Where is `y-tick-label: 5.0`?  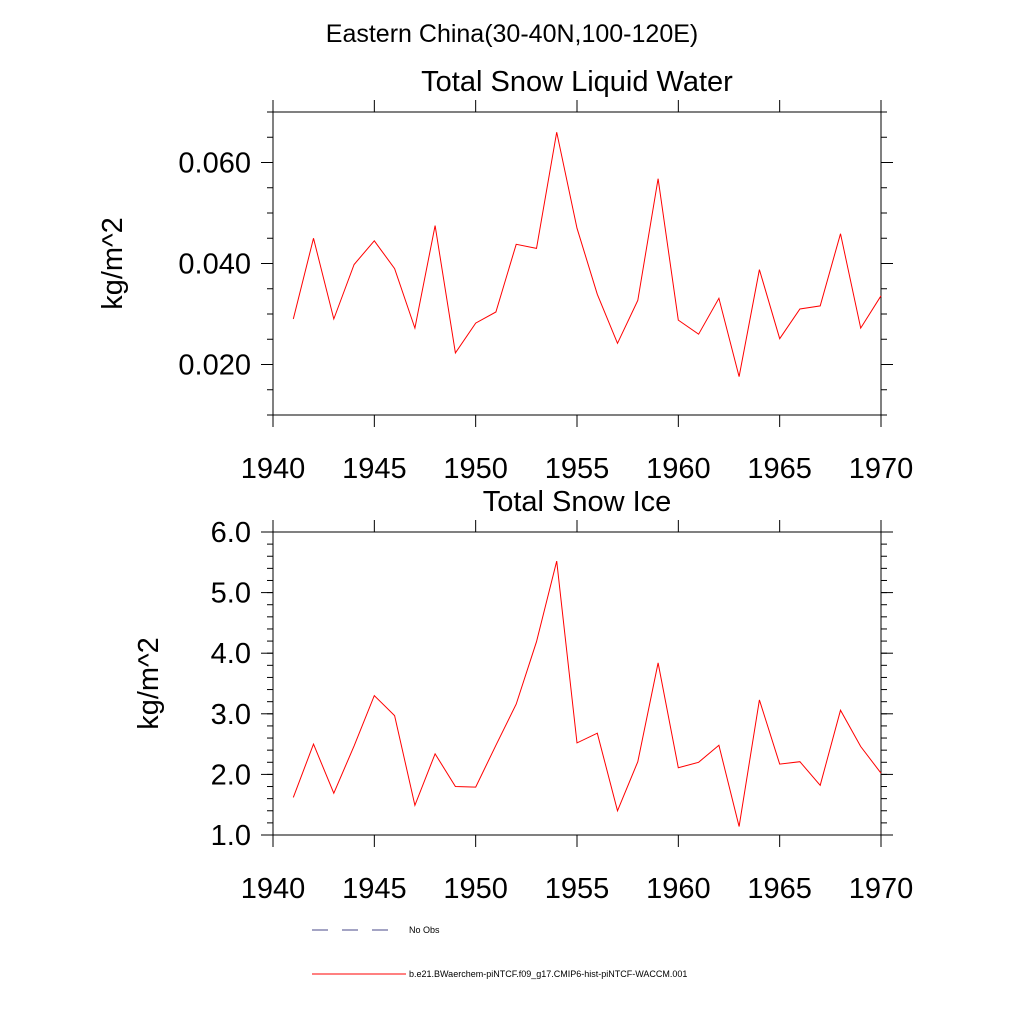 y-tick-label: 5.0 is located at coordinates (231, 594).